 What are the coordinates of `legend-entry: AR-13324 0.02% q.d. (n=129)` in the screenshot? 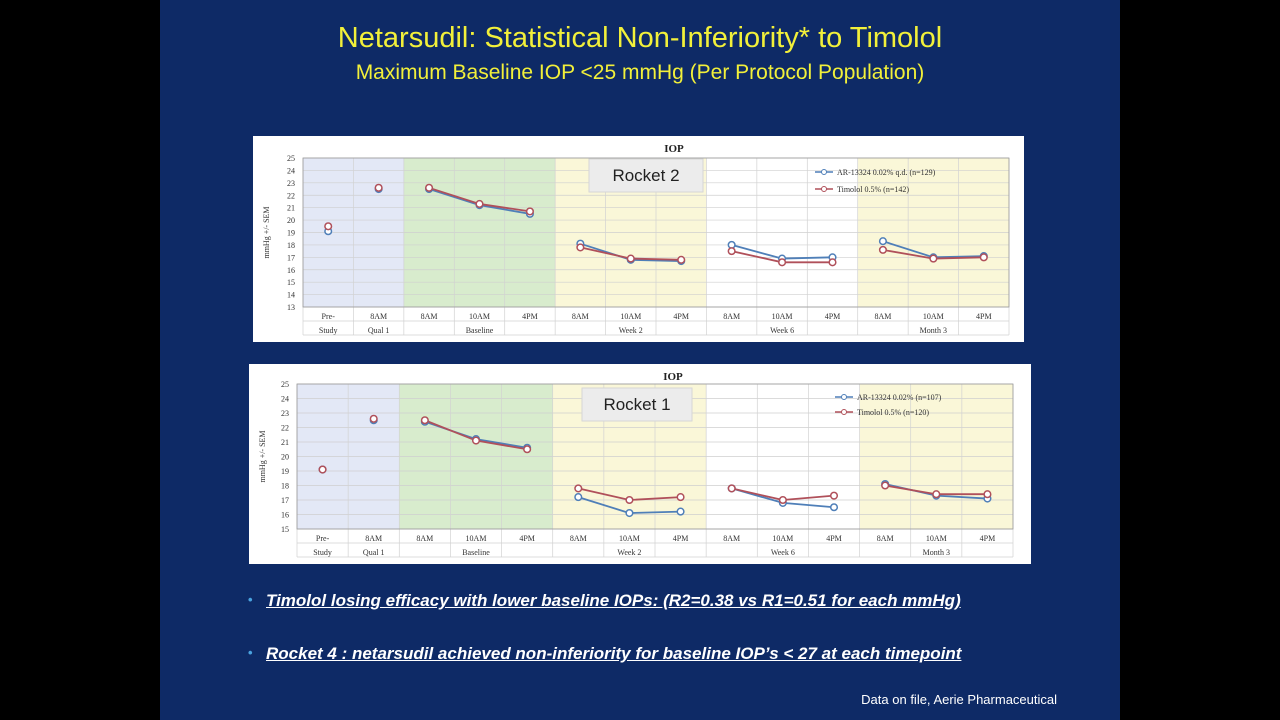 It's located at (886, 172).